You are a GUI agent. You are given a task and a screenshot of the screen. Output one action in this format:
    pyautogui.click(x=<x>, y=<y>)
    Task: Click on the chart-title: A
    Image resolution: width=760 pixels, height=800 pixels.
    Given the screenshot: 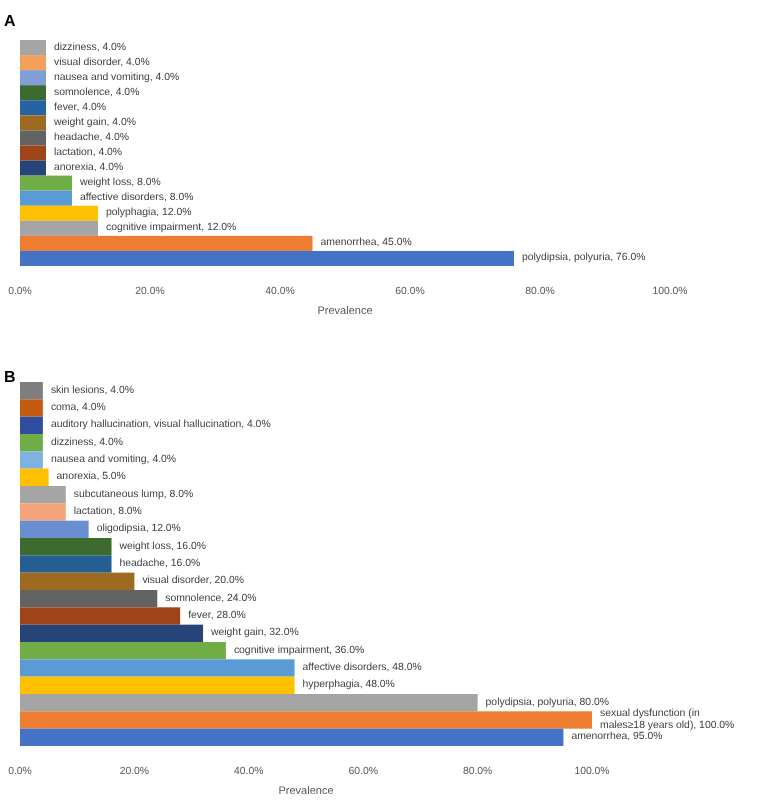 What is the action you would take?
    pyautogui.click(x=10, y=21)
    